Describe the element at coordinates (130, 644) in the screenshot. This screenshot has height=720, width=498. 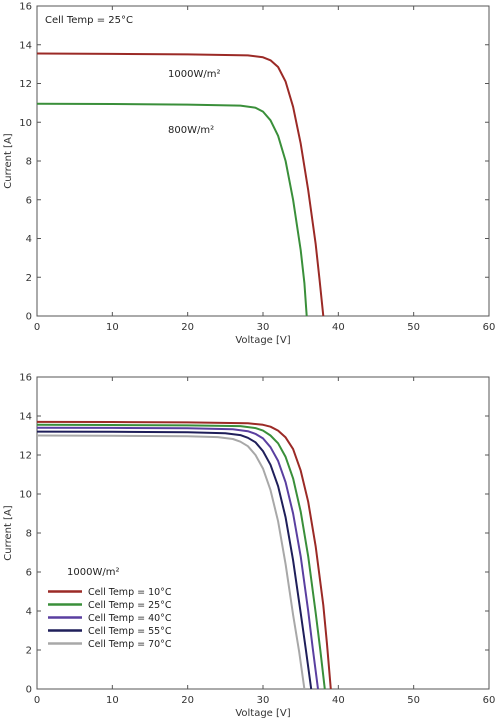
I see `legend-entry-label: Cell Temp = 70°C` at that location.